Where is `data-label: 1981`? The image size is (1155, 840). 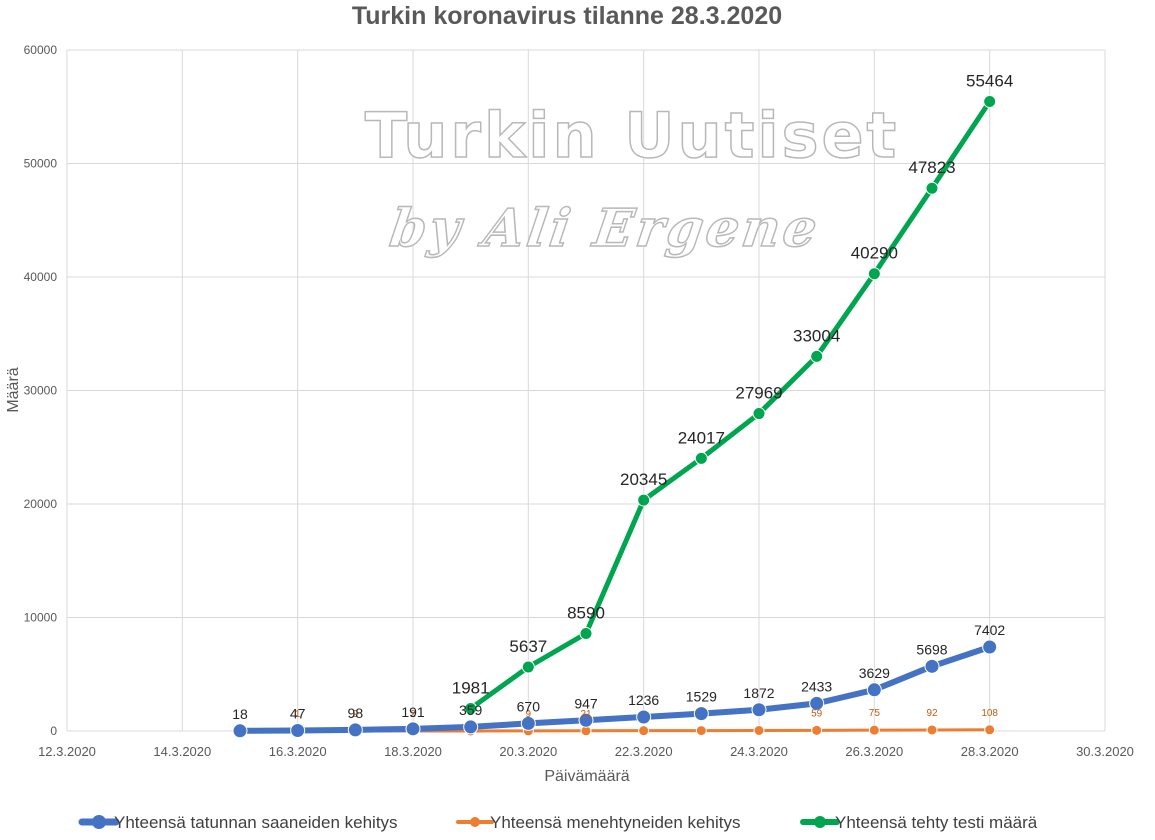 data-label: 1981 is located at coordinates (471, 688).